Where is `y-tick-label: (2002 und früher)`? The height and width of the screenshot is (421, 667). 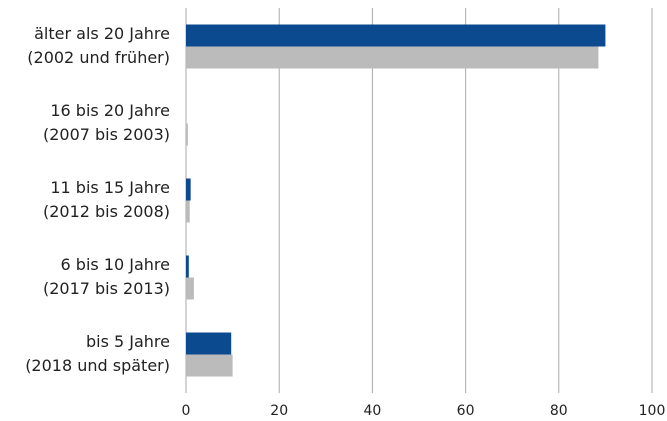 y-tick-label: (2002 und früher) is located at coordinates (98, 57).